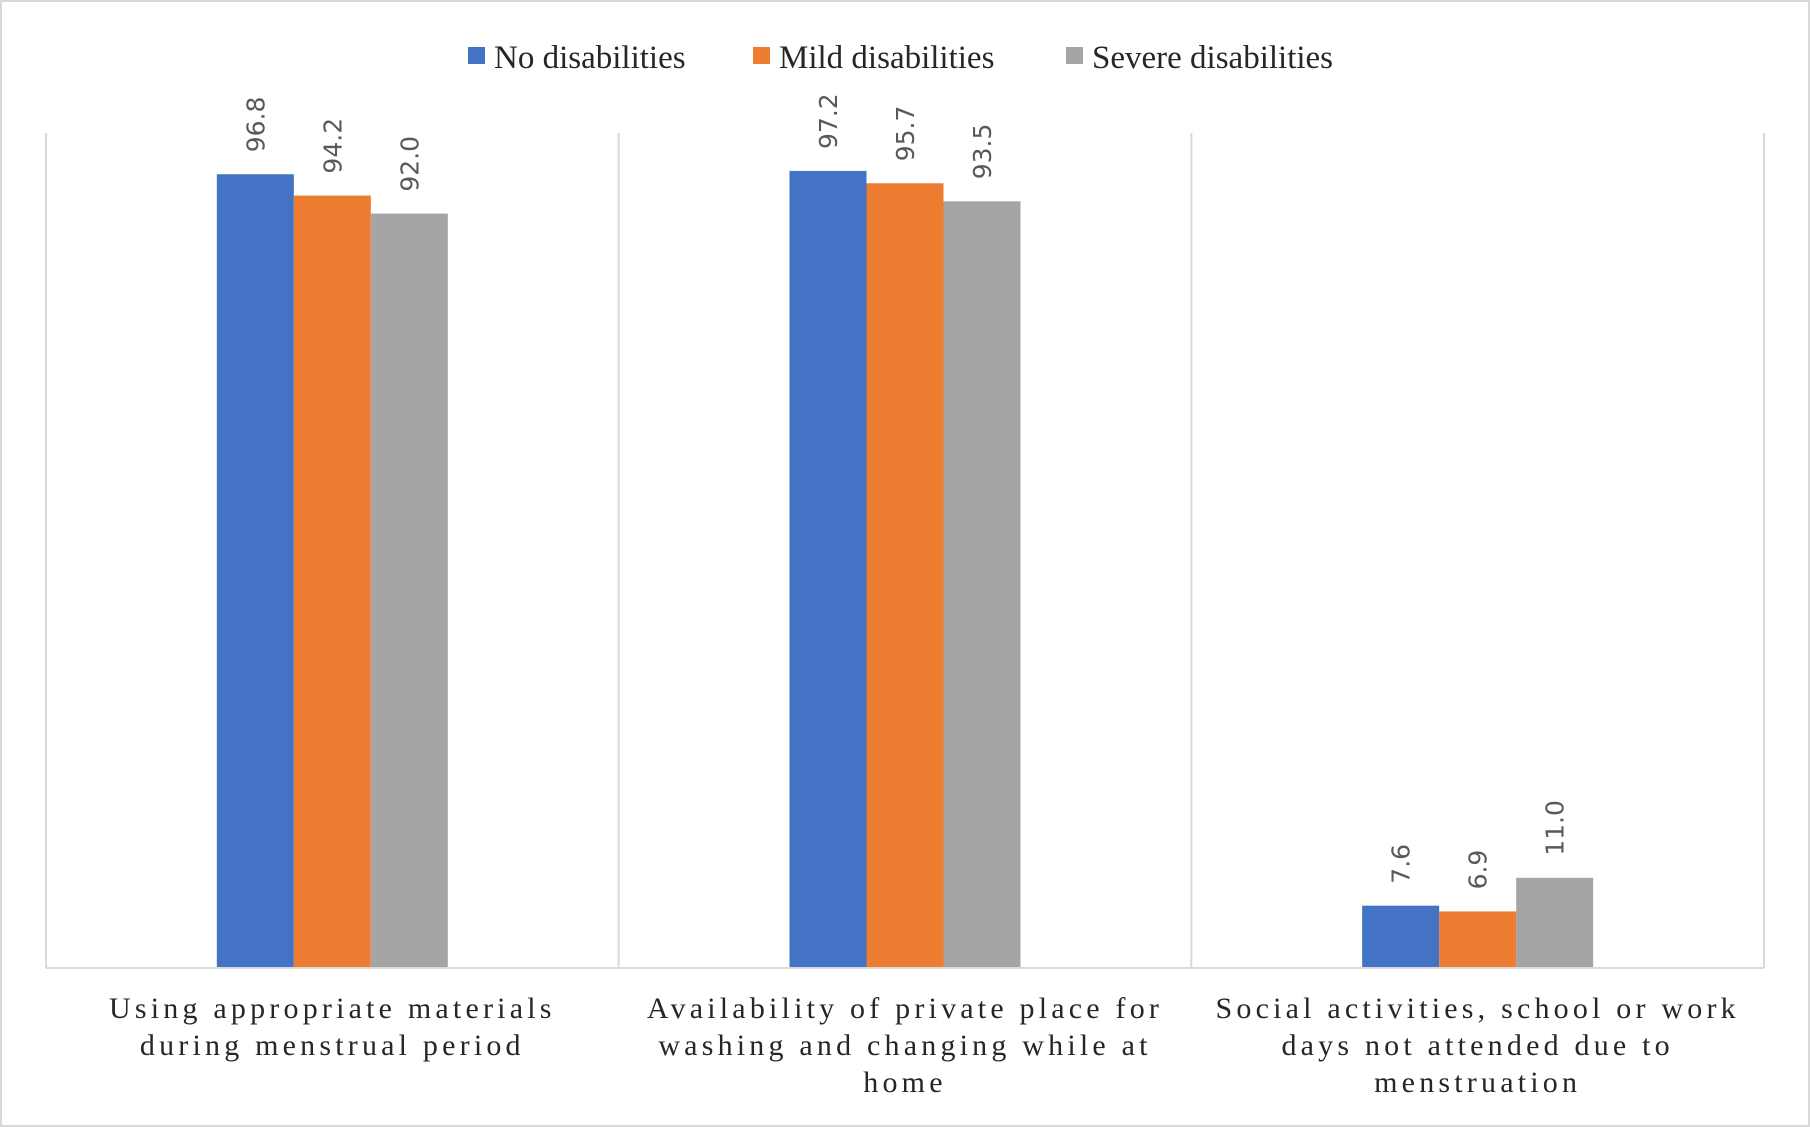 This screenshot has width=1810, height=1127. I want to click on data-label-2-3: 93.5, so click(982, 152).